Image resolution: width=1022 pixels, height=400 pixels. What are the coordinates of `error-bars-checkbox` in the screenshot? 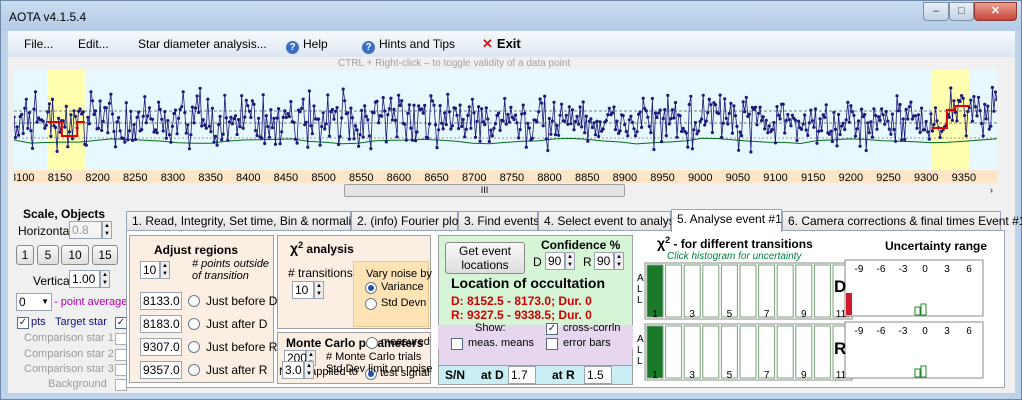 It's located at (552, 344).